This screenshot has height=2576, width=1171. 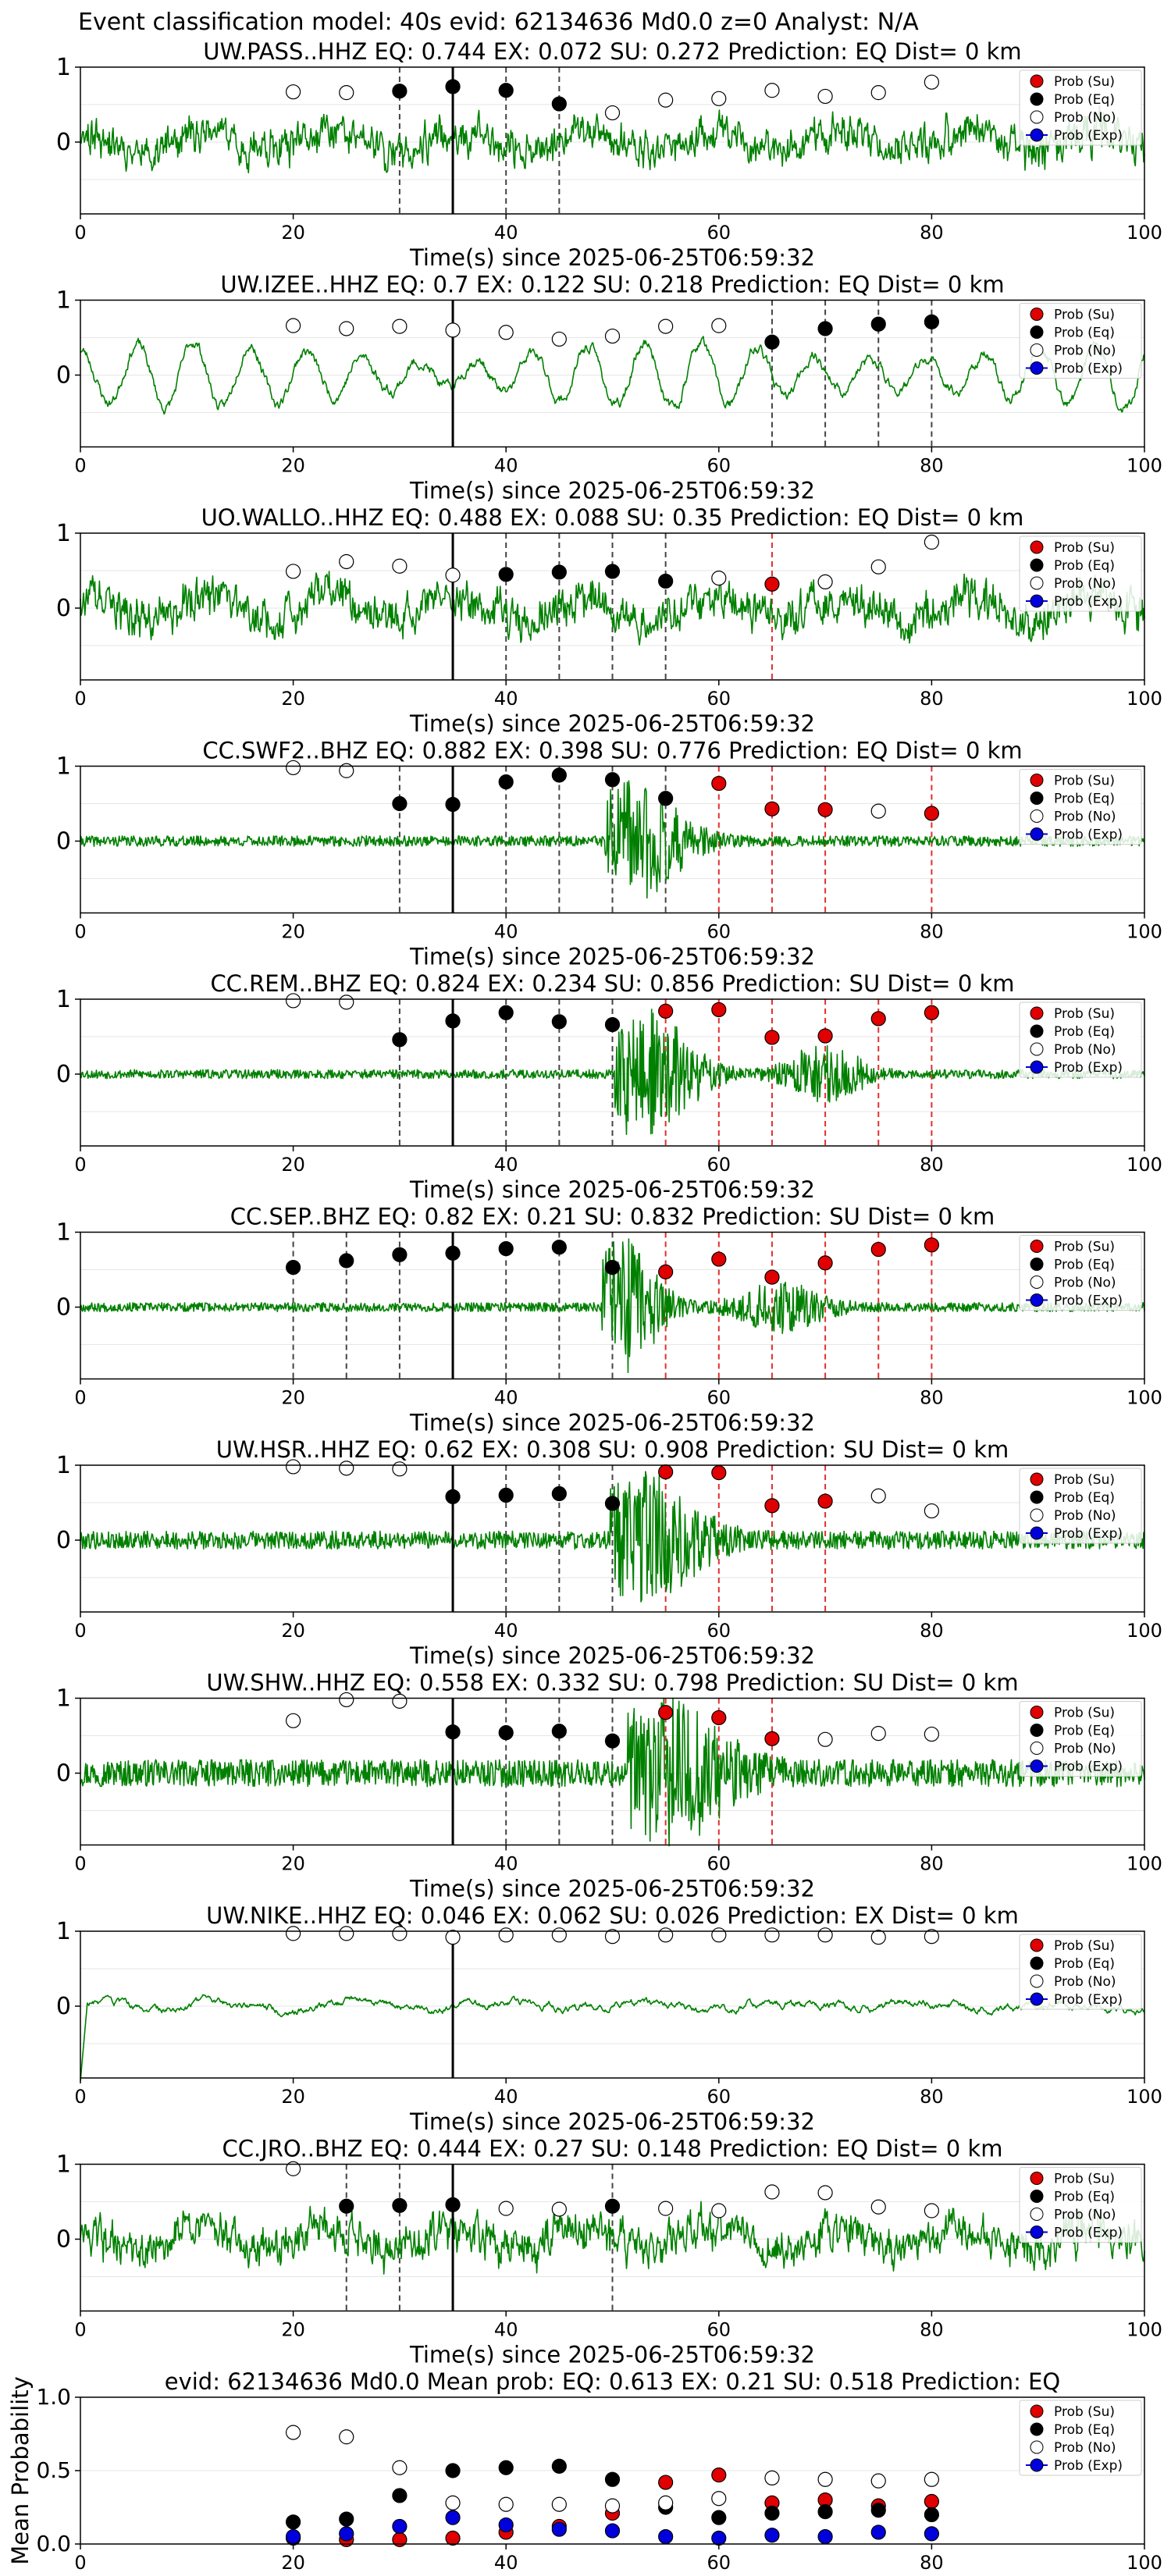 What do you see at coordinates (64, 67) in the screenshot?
I see `y-tick-label: 1` at bounding box center [64, 67].